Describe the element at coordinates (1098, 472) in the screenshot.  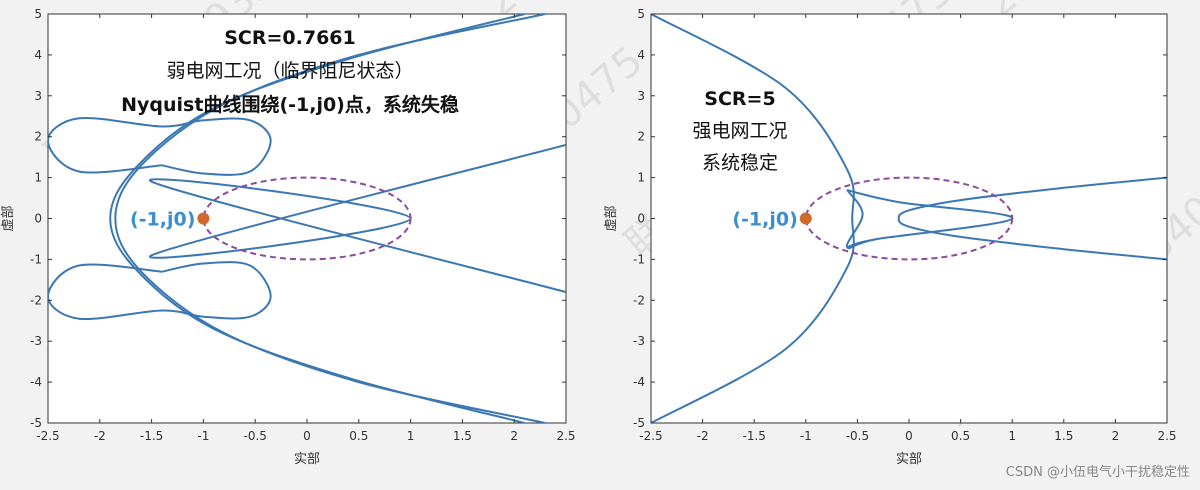
I see `csdn-credit: CSDN @小伍电气小干扰稳定性` at that location.